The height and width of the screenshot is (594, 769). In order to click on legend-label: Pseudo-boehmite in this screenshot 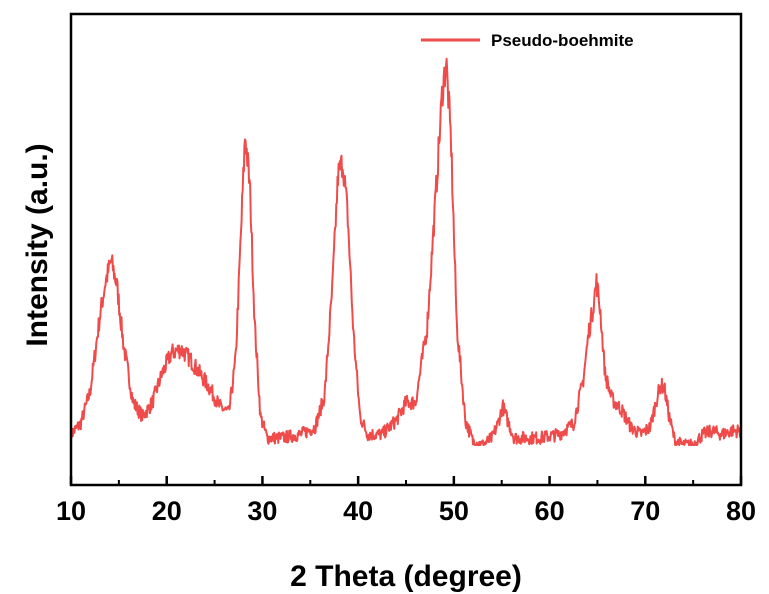, I will do `click(562, 40)`.